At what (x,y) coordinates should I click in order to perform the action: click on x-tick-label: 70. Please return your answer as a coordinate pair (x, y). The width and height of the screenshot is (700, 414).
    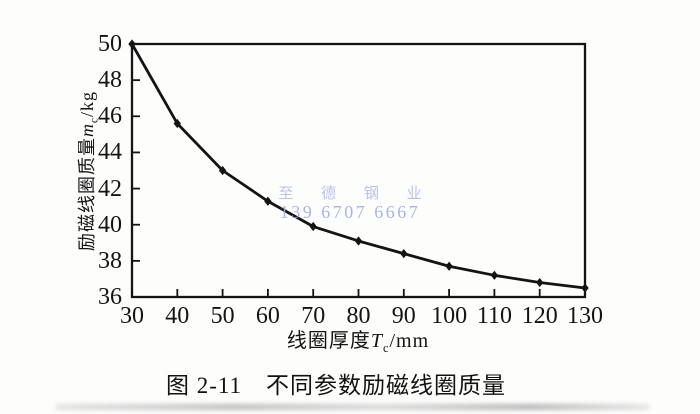
    Looking at the image, I should click on (313, 316).